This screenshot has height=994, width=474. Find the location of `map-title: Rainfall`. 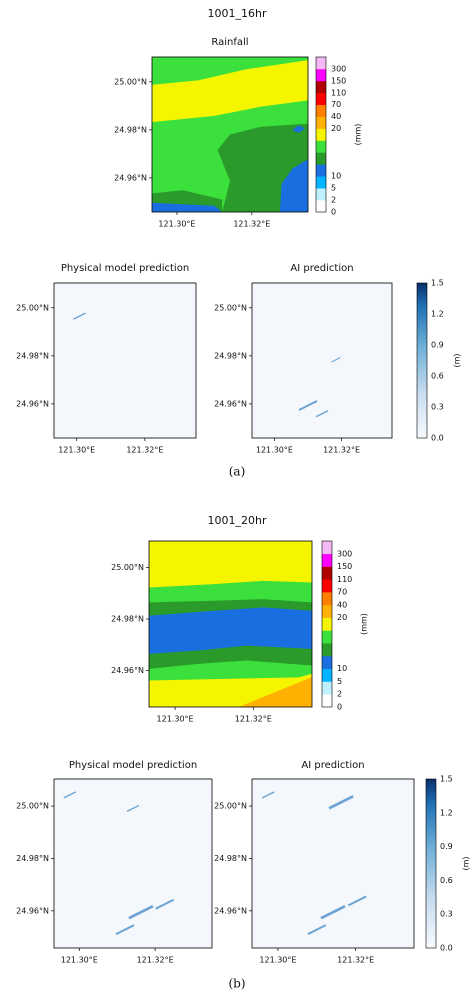

map-title: Rainfall is located at coordinates (229, 42).